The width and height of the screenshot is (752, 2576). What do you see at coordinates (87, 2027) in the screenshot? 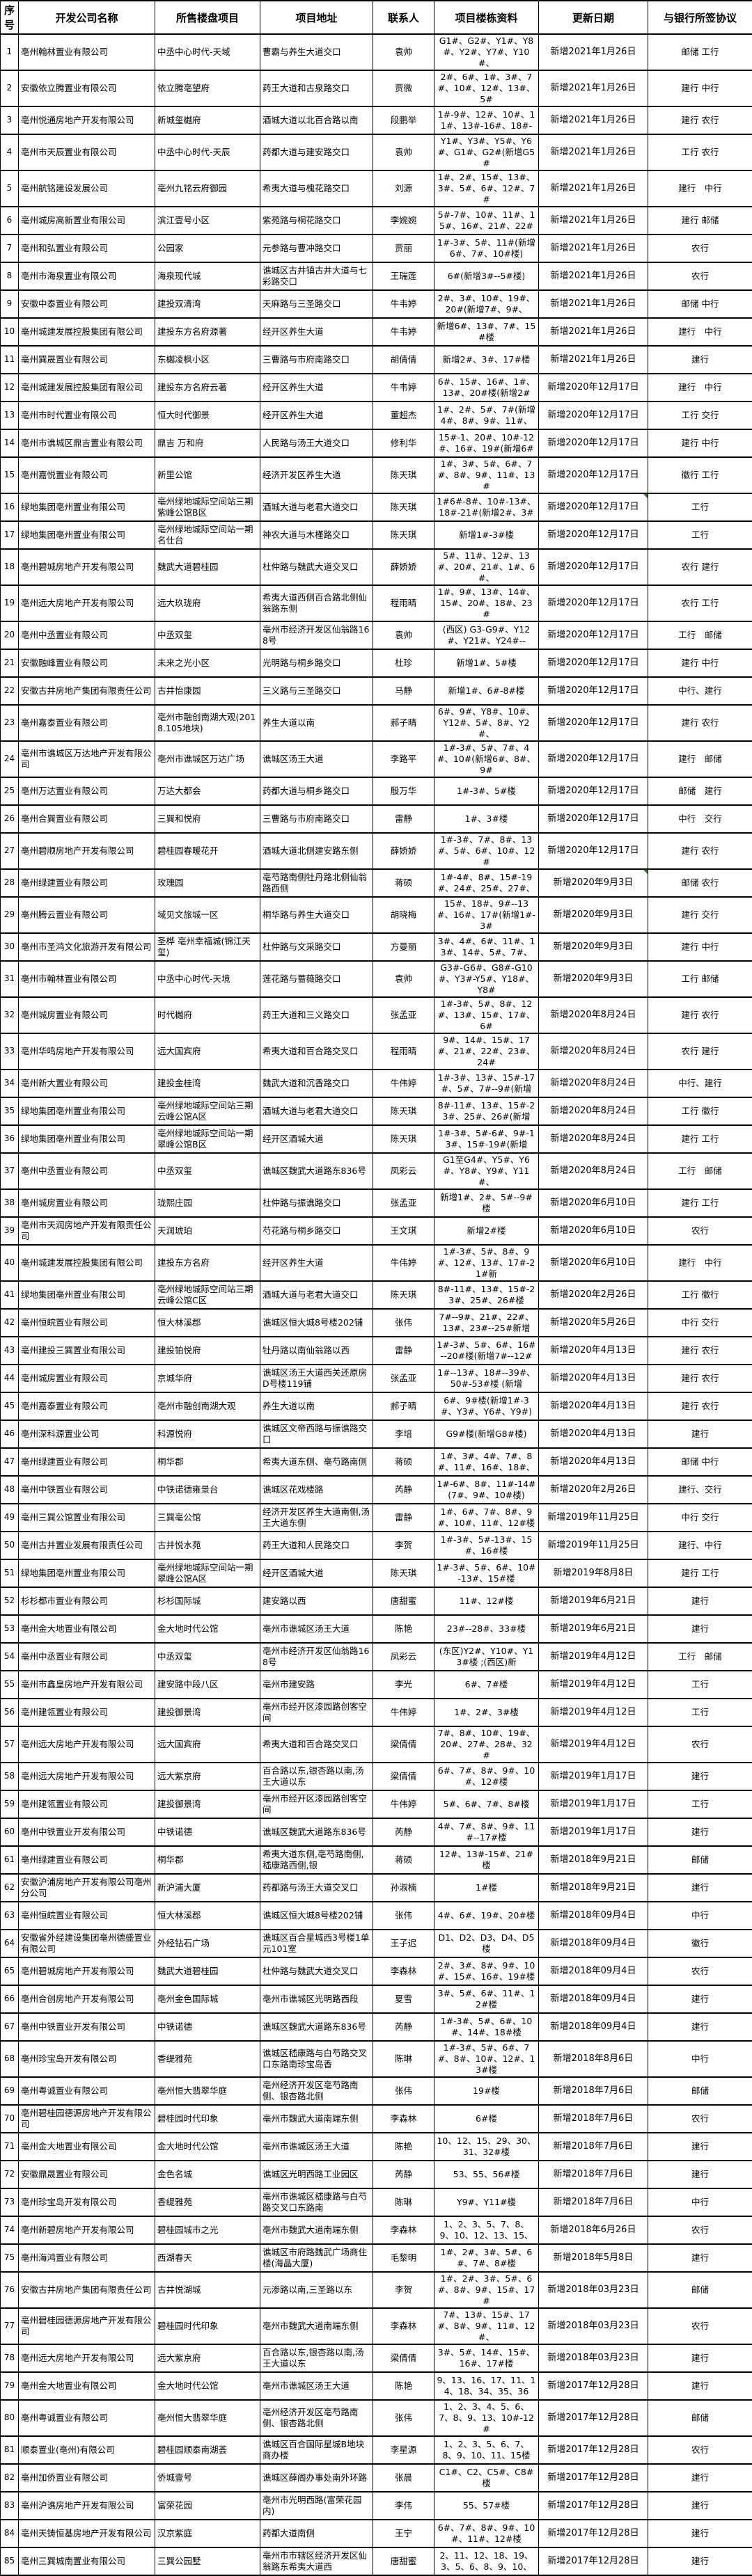
I see `cell-company: 亳州中铁置业开发有限公司` at bounding box center [87, 2027].